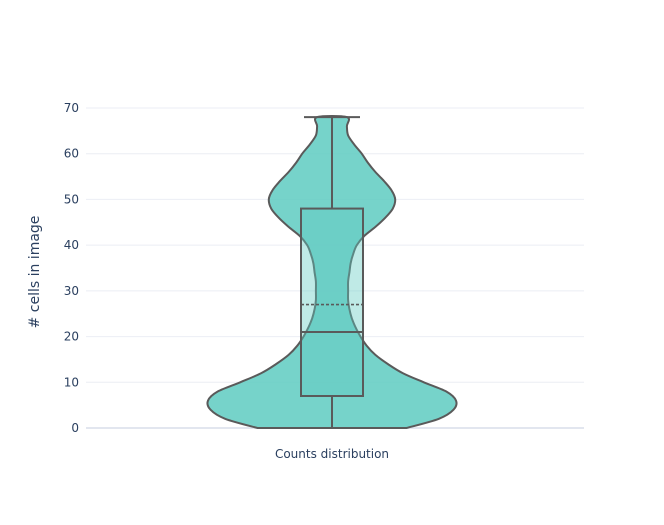 The width and height of the screenshot is (664, 525). What do you see at coordinates (71, 245) in the screenshot?
I see `y-tick-label-40: 40` at bounding box center [71, 245].